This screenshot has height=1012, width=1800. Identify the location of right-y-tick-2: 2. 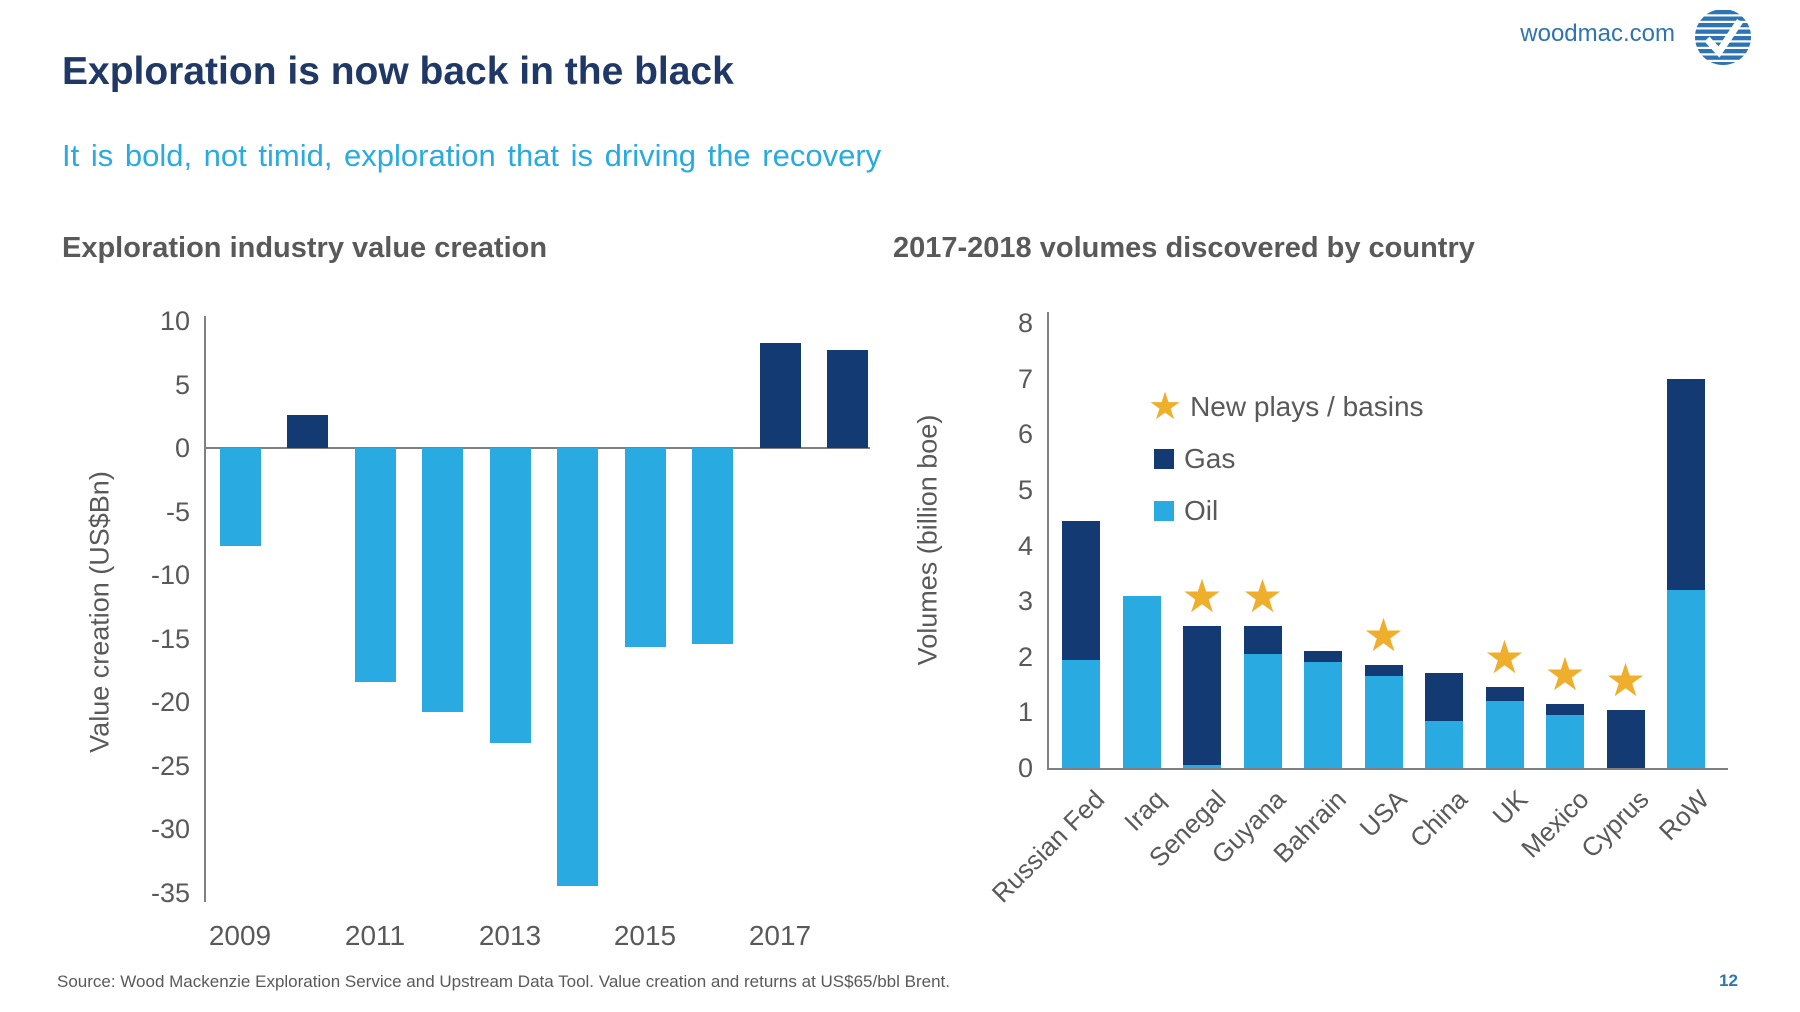
(1025, 656).